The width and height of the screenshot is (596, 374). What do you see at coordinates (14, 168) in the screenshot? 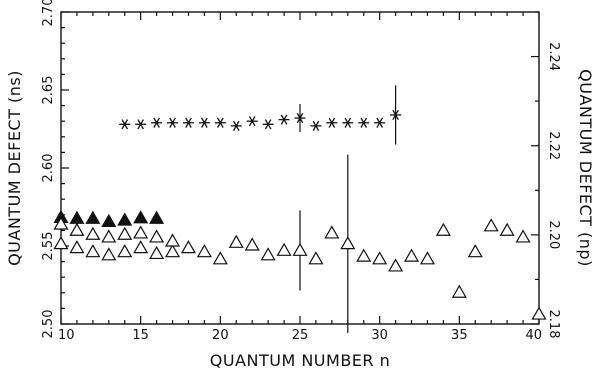
I see `y-axis-label-left: QUANTUM DEFECT (ns)` at bounding box center [14, 168].